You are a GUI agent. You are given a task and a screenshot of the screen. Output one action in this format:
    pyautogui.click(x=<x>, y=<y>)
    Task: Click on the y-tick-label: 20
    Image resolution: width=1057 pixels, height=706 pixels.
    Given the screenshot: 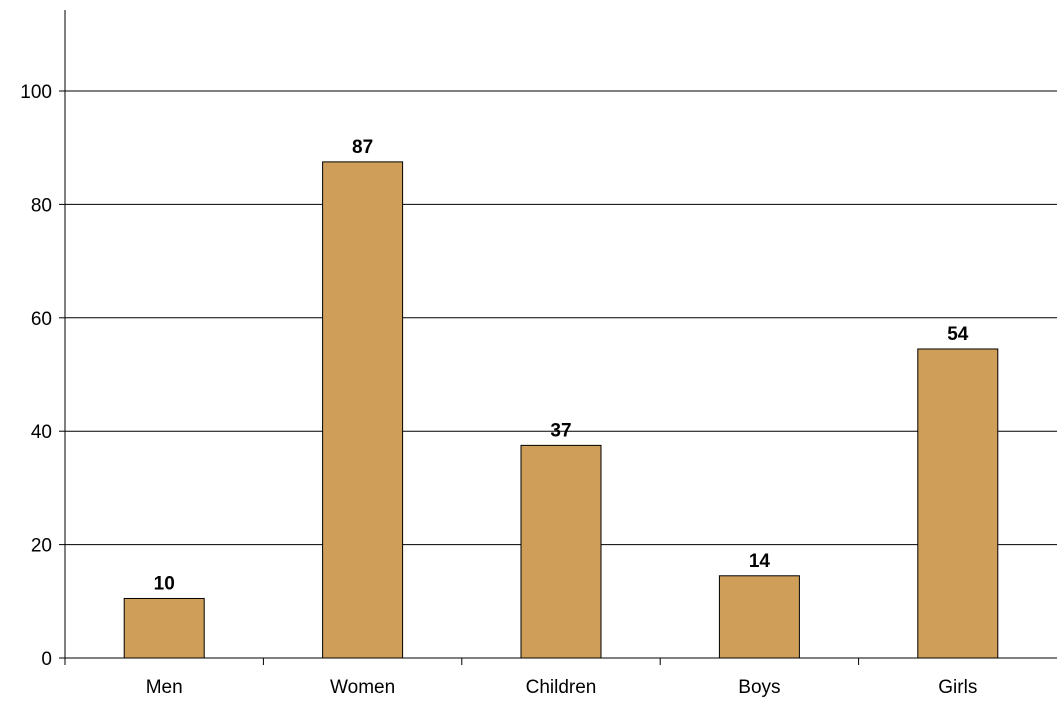 What is the action you would take?
    pyautogui.click(x=41, y=546)
    